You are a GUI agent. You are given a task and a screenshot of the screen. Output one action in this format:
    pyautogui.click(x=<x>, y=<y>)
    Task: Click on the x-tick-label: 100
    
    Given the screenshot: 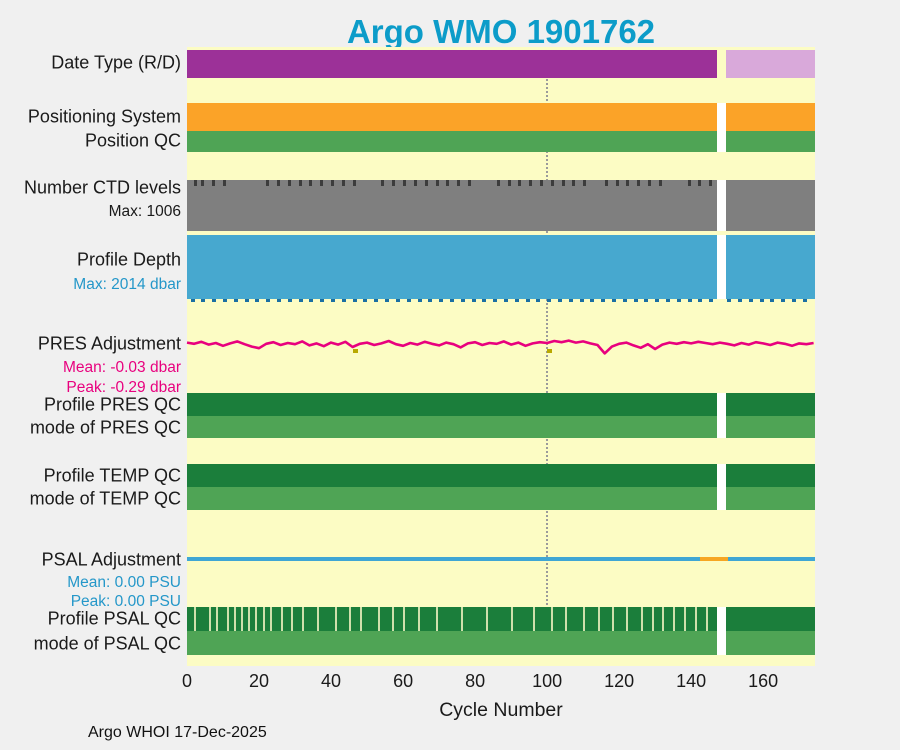 What is the action you would take?
    pyautogui.click(x=547, y=681)
    